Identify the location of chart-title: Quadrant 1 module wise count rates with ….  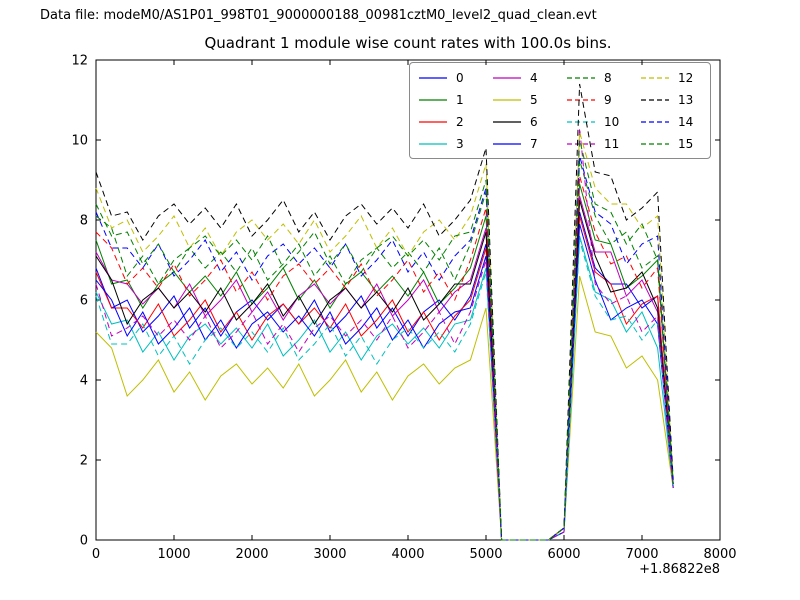
(408, 43).